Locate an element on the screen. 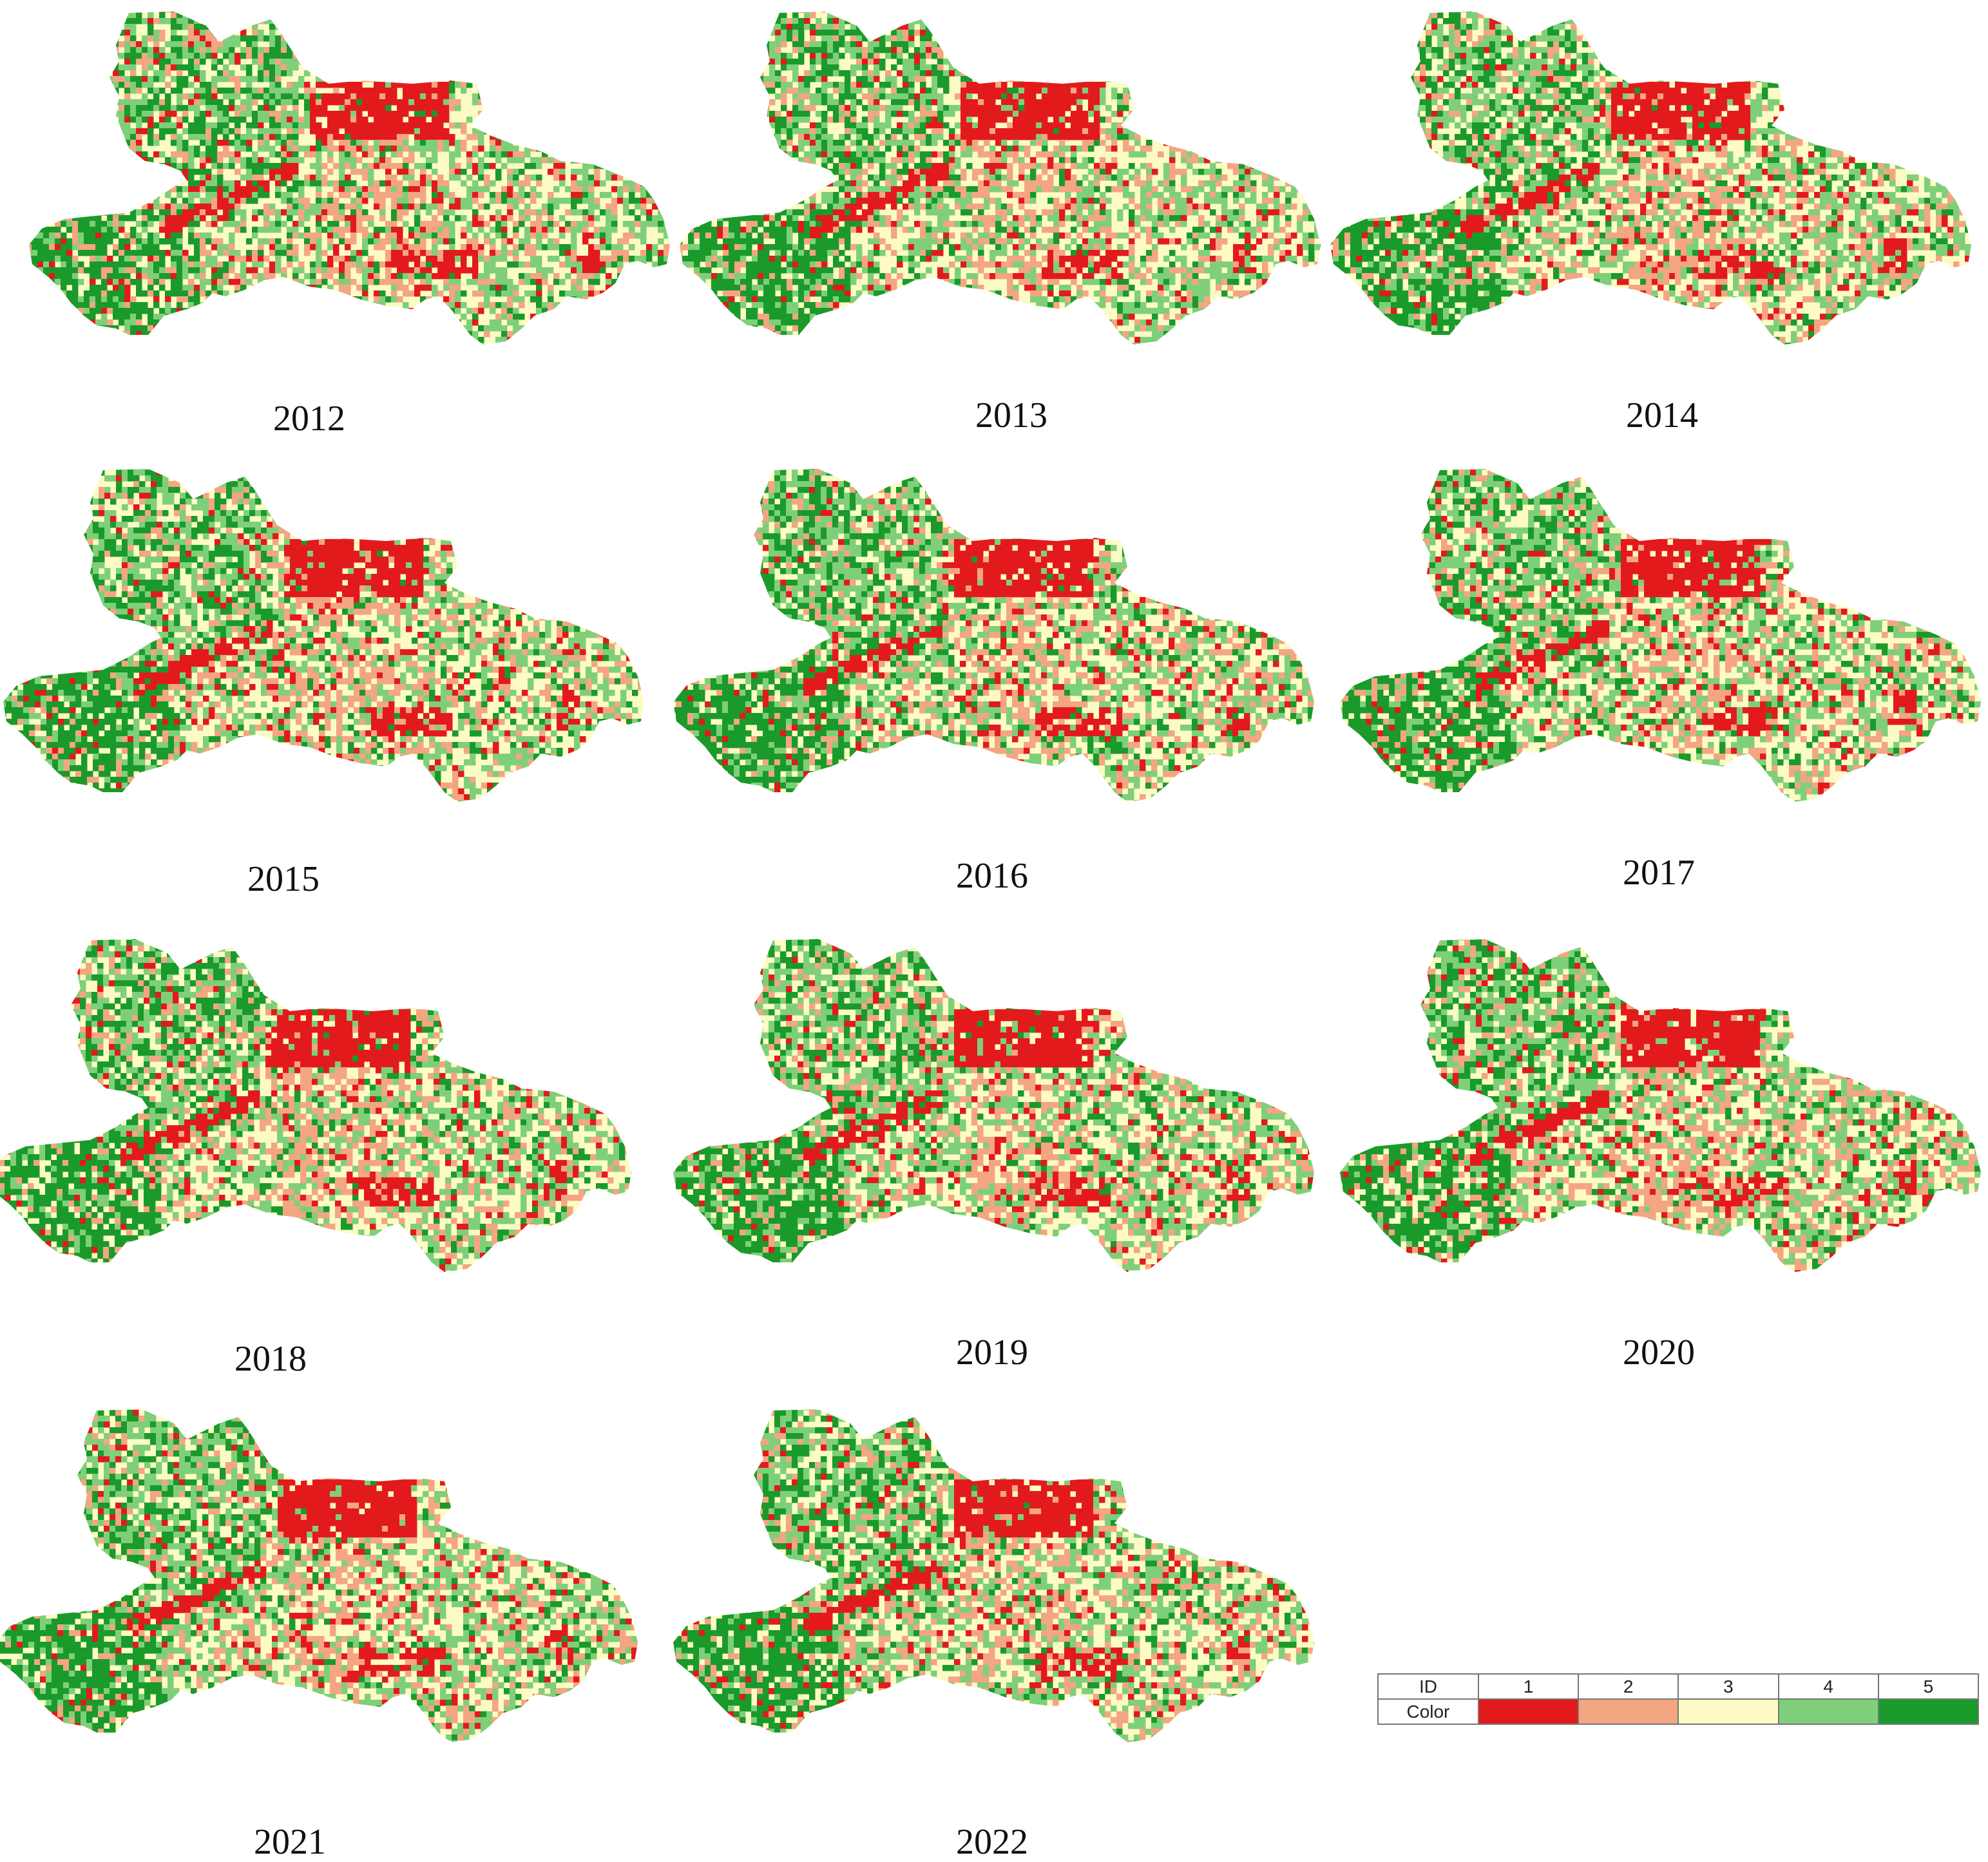 The height and width of the screenshot is (1862, 1988). classified-map-2019 is located at coordinates (993, 1105).